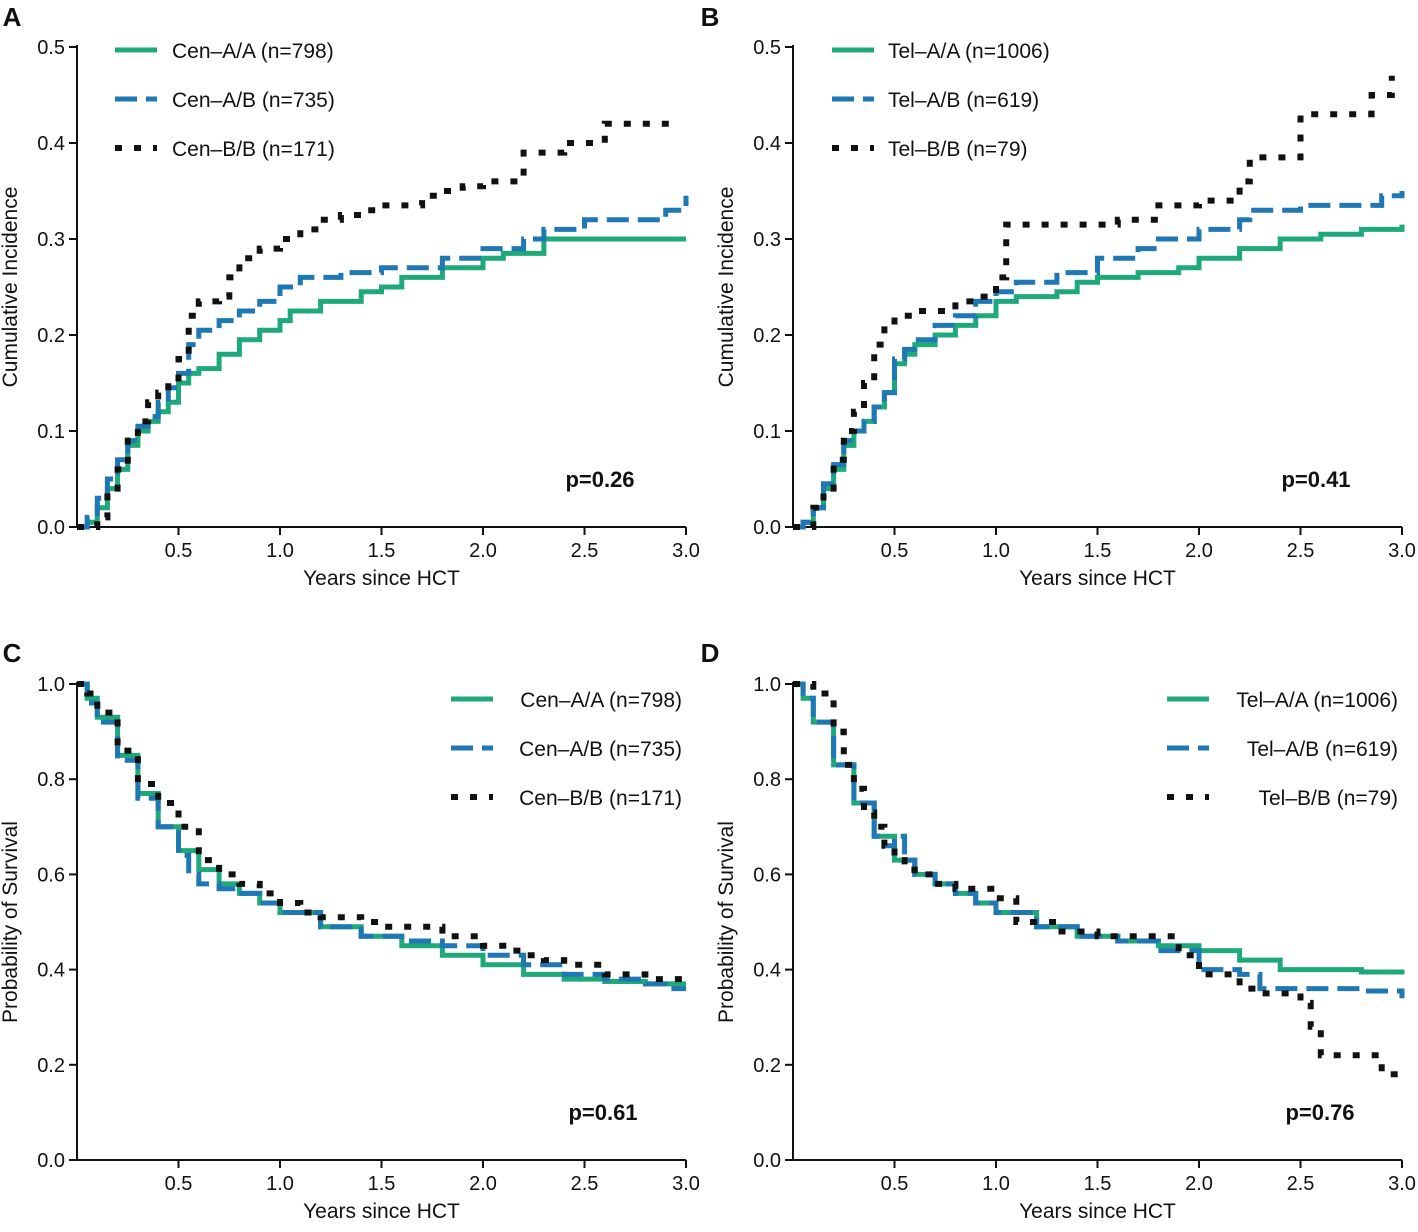  What do you see at coordinates (602, 1112) in the screenshot?
I see `p-value-annotation: p=0.61` at bounding box center [602, 1112].